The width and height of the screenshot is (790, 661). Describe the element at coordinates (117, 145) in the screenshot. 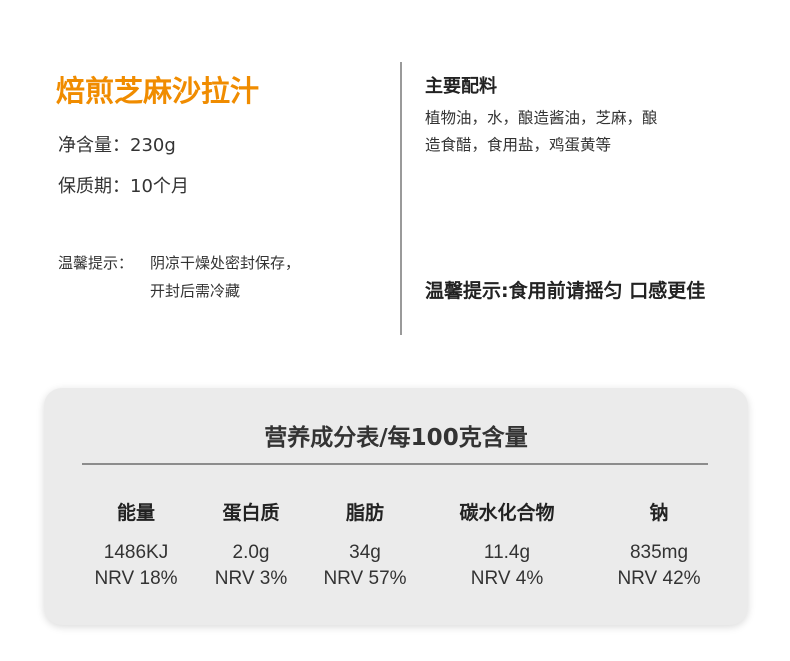

I see `net-content: 净含量：230g` at that location.